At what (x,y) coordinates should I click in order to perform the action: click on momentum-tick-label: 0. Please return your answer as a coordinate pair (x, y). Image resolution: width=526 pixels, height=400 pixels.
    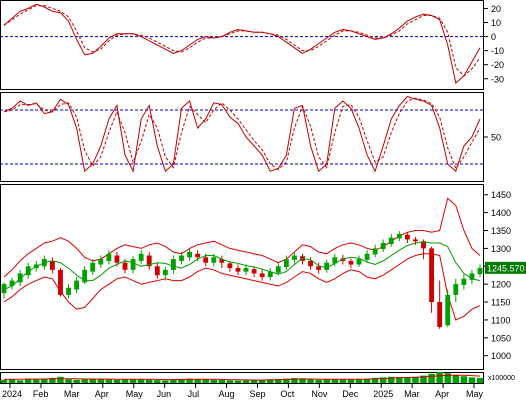
    Looking at the image, I should click on (493, 37).